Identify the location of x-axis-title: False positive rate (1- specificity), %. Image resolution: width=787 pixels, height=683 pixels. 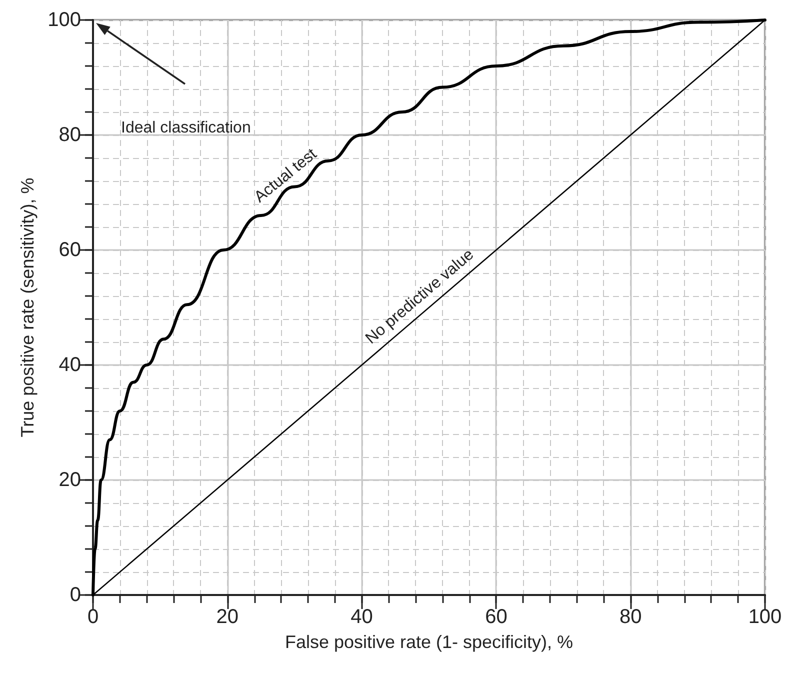
(429, 642).